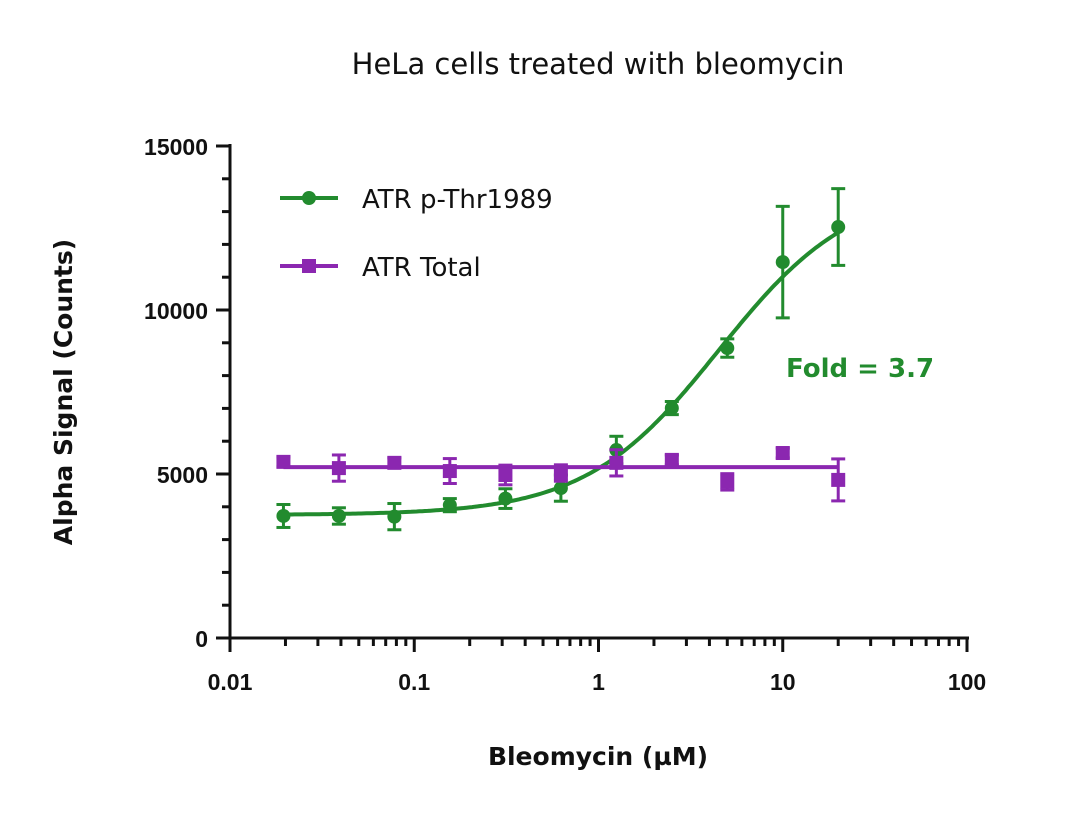  Describe the element at coordinates (598, 756) in the screenshot. I see `x-axis-label: Bleomycin (µM)` at that location.